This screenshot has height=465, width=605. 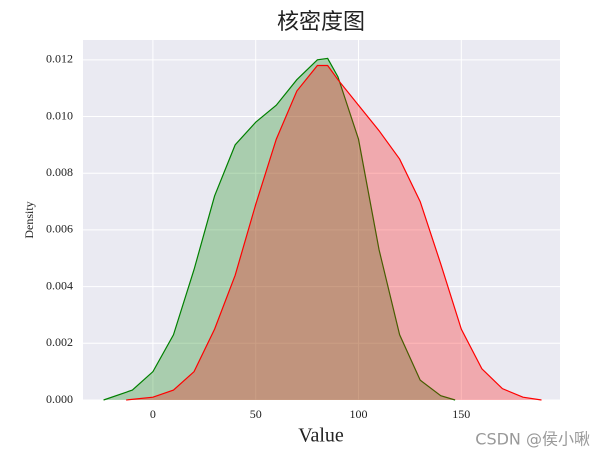 What do you see at coordinates (59, 342) in the screenshot?
I see `y-tick-label: 0.002` at bounding box center [59, 342].